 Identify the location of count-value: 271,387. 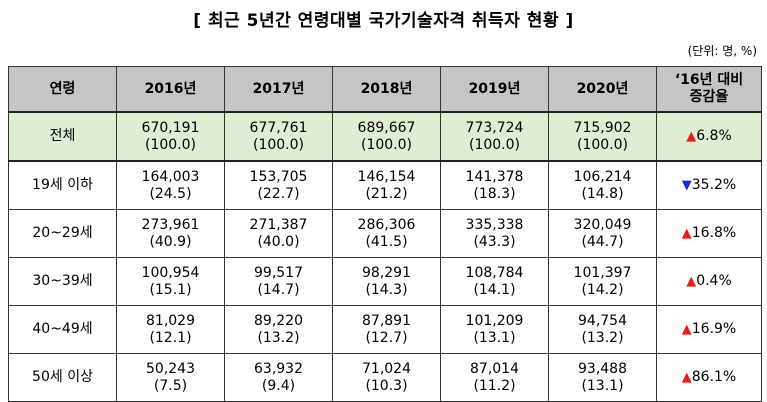
(278, 224).